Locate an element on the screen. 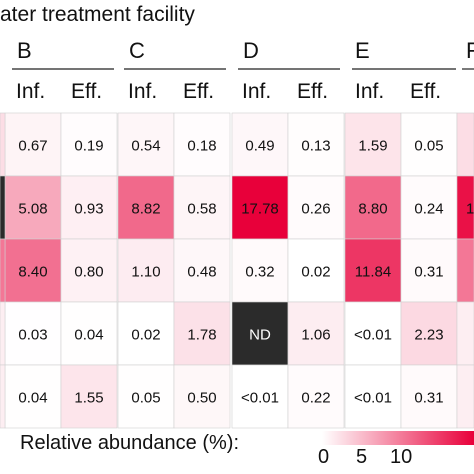 The height and width of the screenshot is (474, 474). cell-value-label: 1.10 is located at coordinates (145, 272).